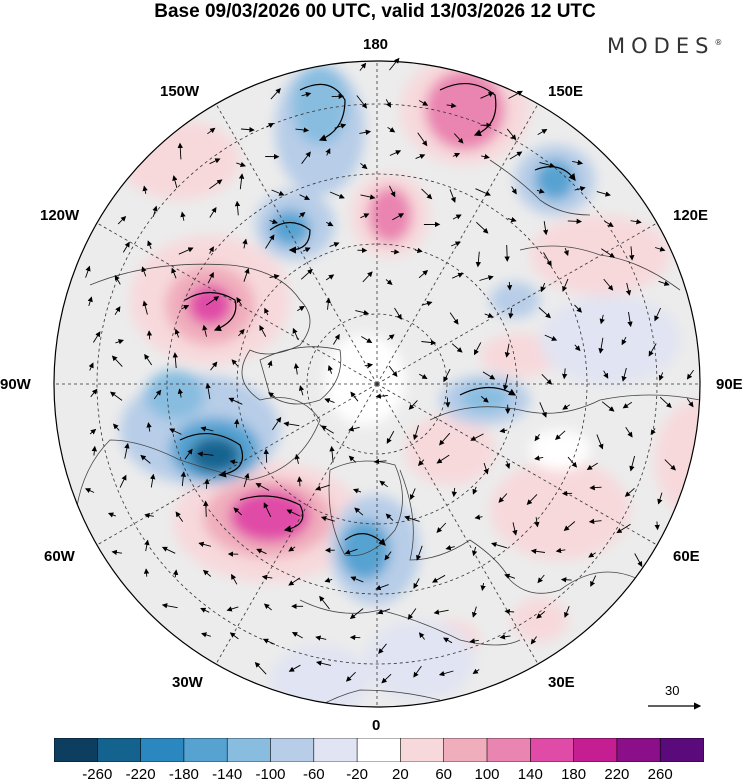 The width and height of the screenshot is (750, 783). What do you see at coordinates (97, 774) in the screenshot?
I see `colorbar-tick-label: -260` at bounding box center [97, 774].